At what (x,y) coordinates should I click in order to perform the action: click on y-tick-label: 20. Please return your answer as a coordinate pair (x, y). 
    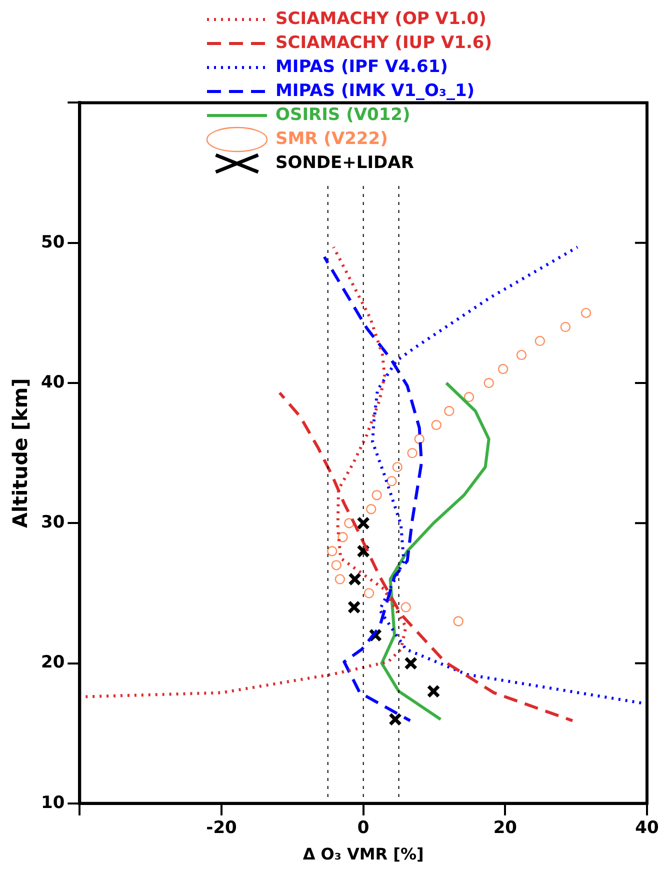
    Looking at the image, I should click on (52, 662).